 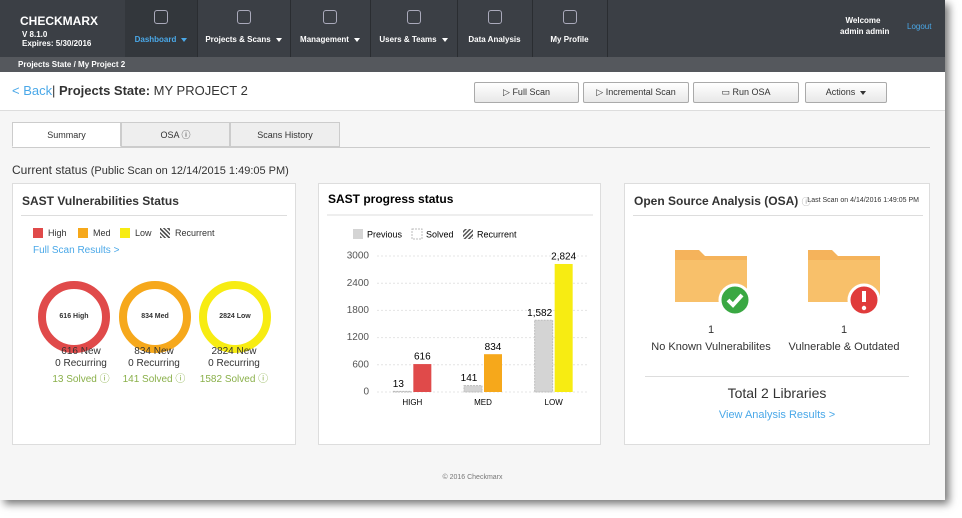 I want to click on value-label: 141, so click(x=469, y=378).